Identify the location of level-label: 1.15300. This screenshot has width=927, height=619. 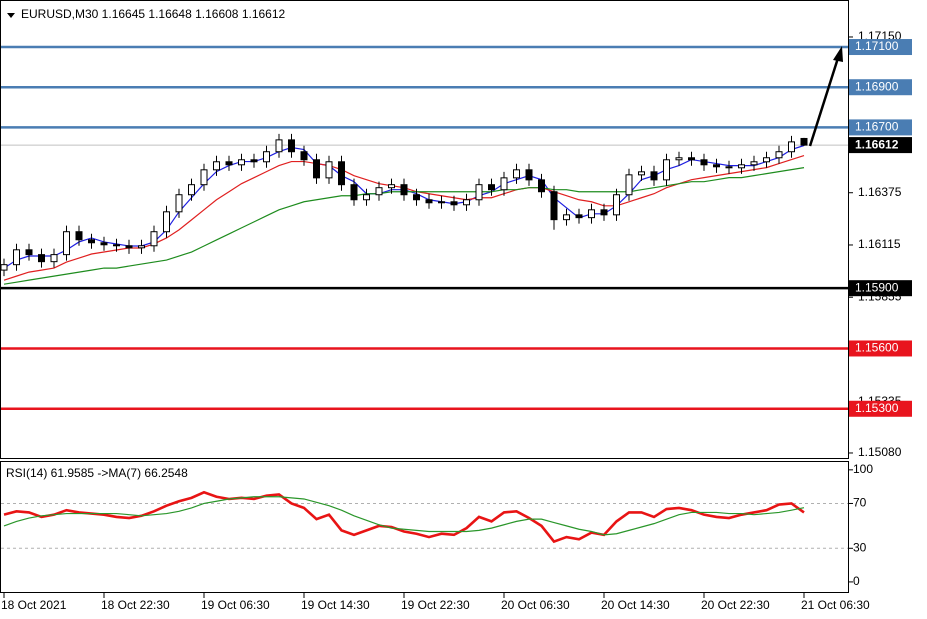
(877, 408).